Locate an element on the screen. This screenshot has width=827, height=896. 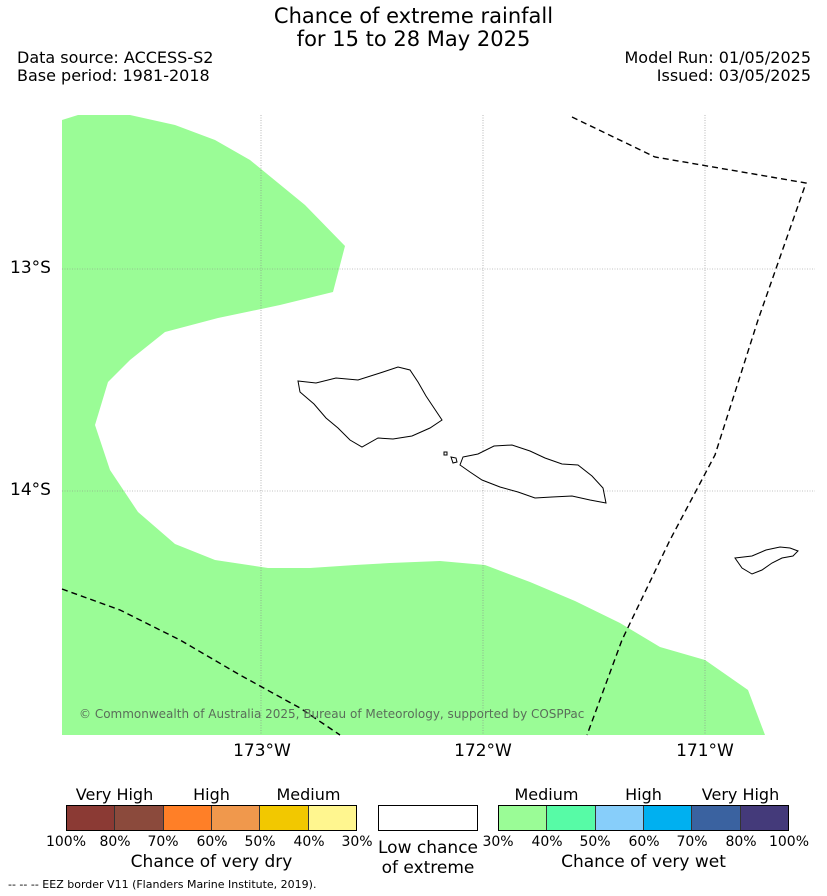
low-chance-swatch is located at coordinates (428, 818).